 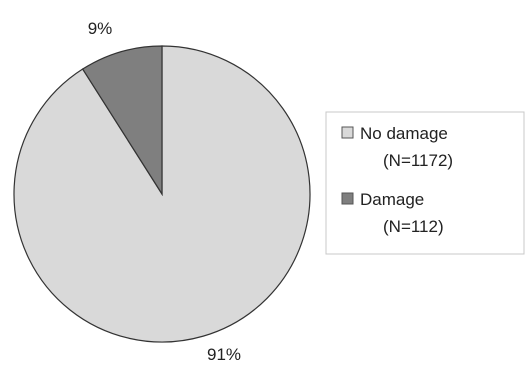 I want to click on pie-slice-damage, so click(x=122, y=121).